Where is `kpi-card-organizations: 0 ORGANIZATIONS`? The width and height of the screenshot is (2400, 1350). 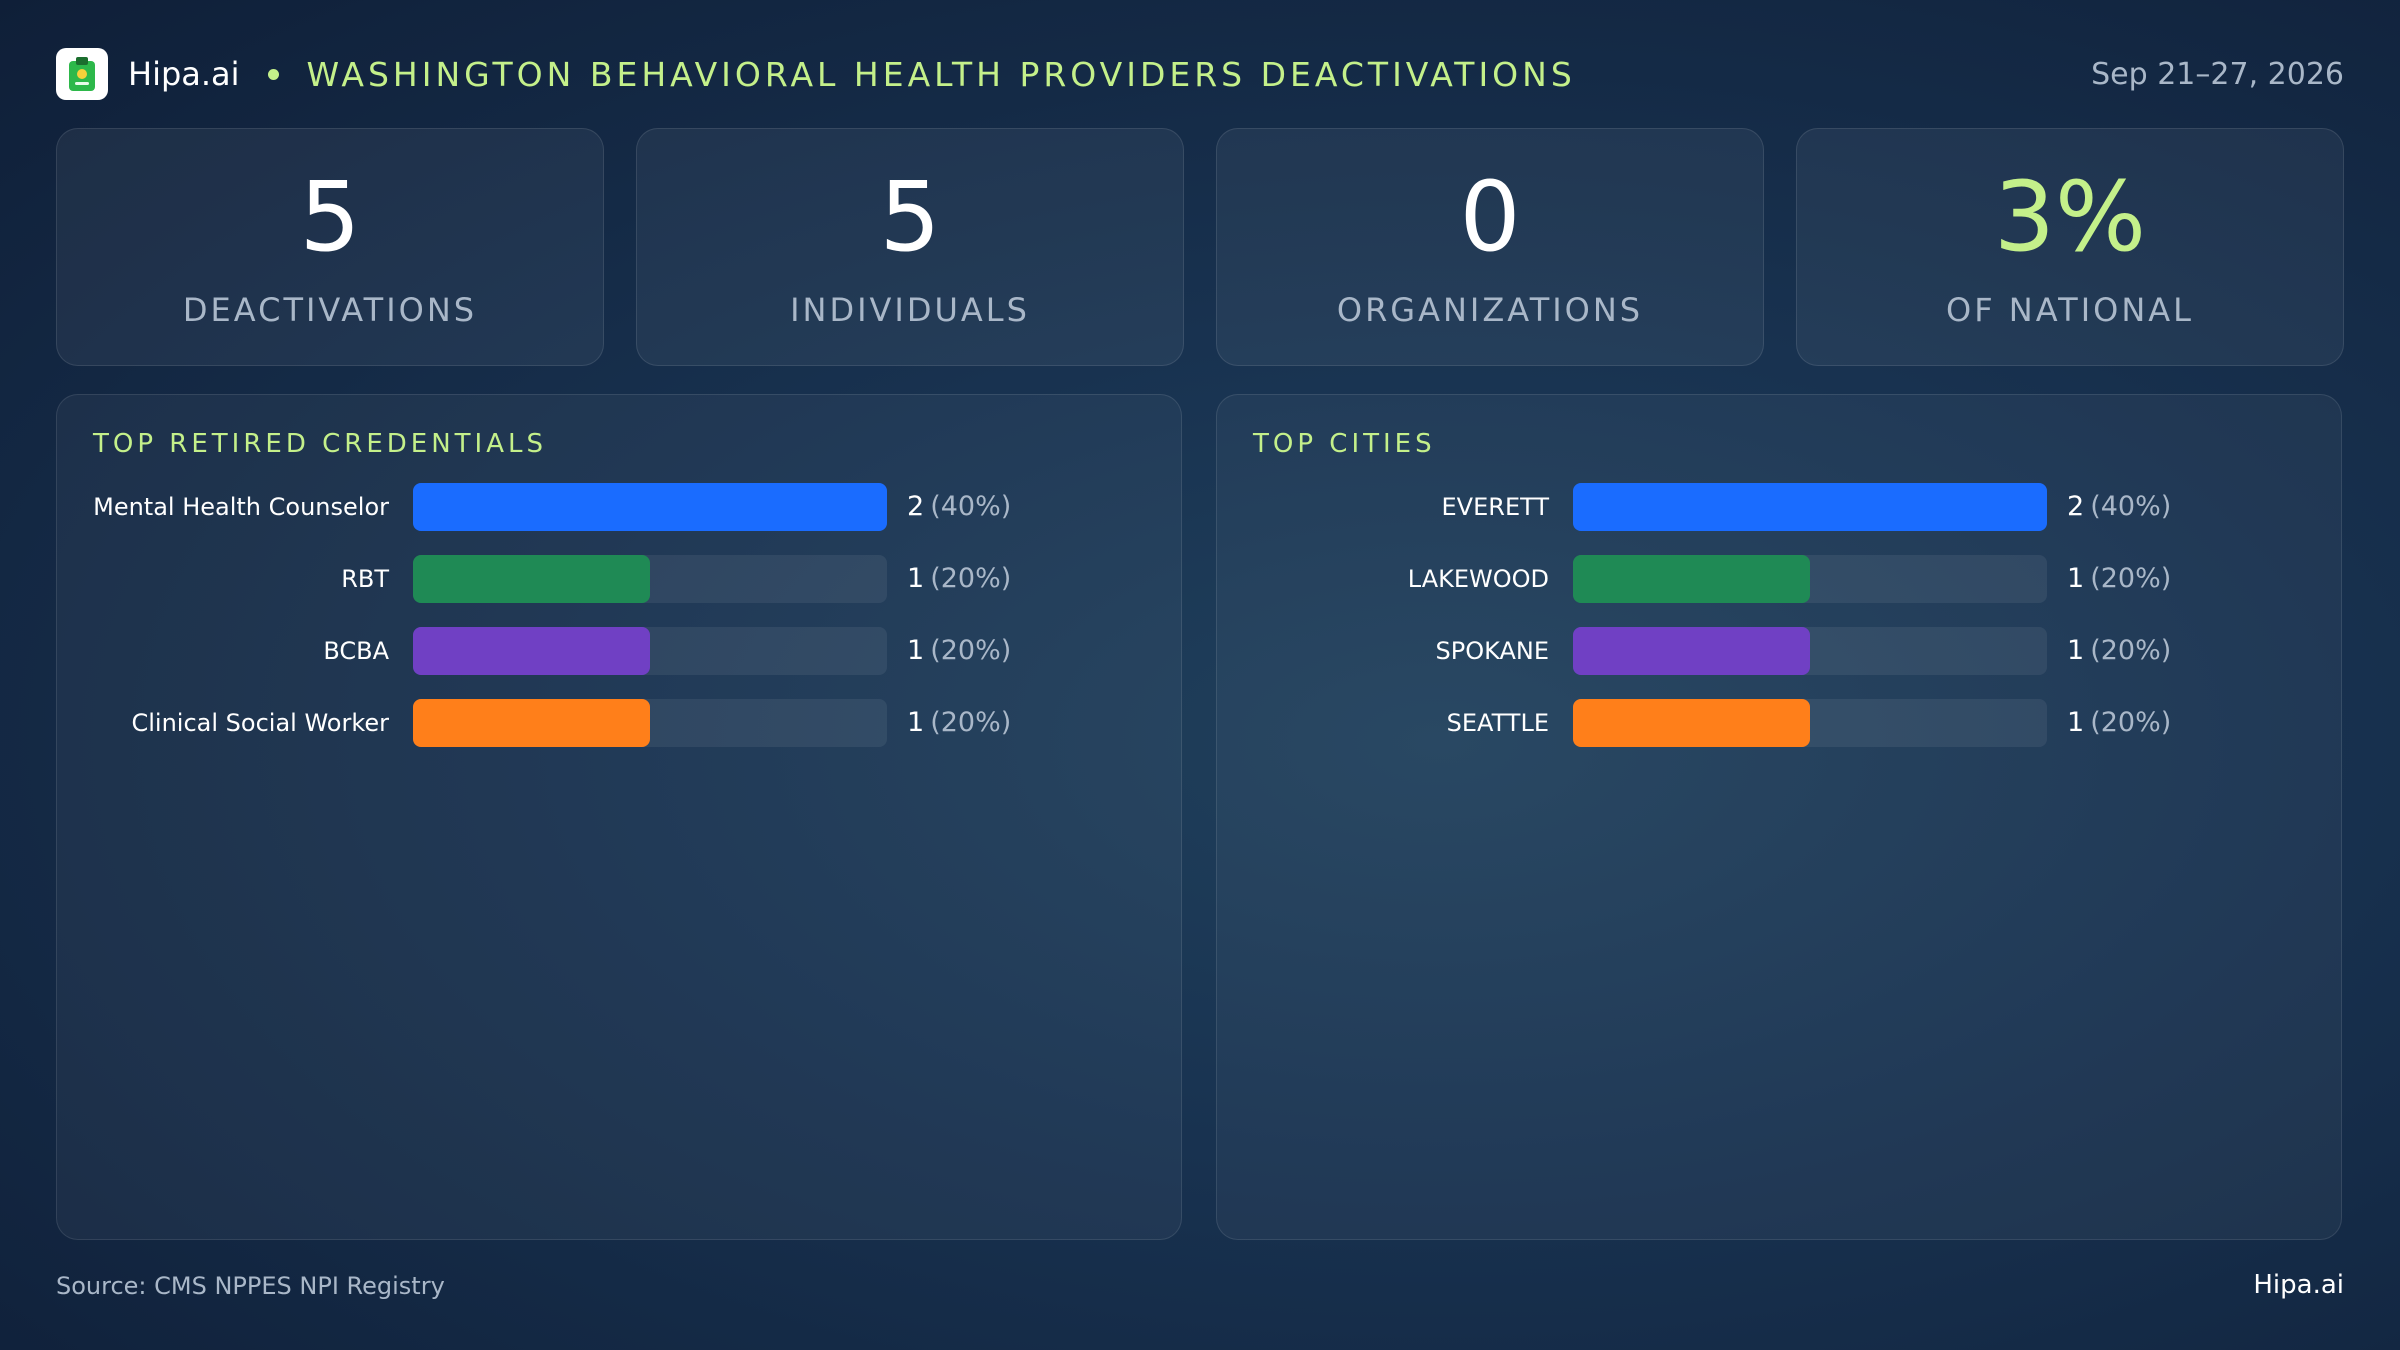
kpi-card-organizations: 0 ORGANIZATIONS is located at coordinates (1490, 247).